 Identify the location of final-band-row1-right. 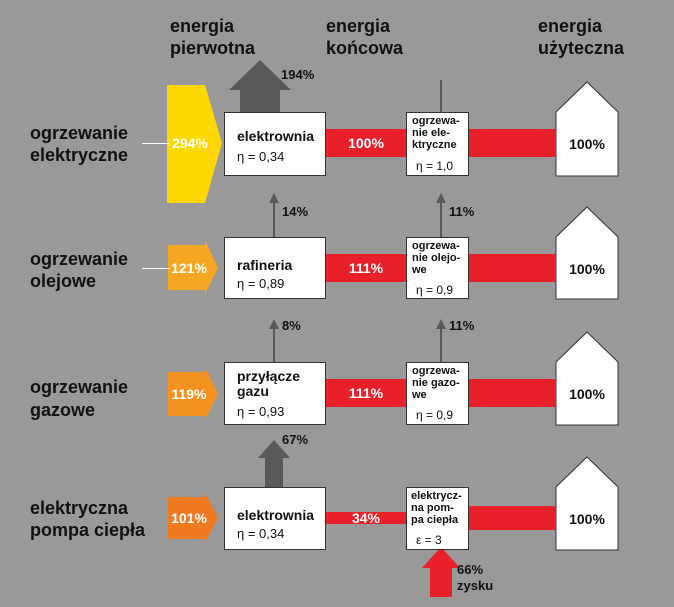
(512, 143).